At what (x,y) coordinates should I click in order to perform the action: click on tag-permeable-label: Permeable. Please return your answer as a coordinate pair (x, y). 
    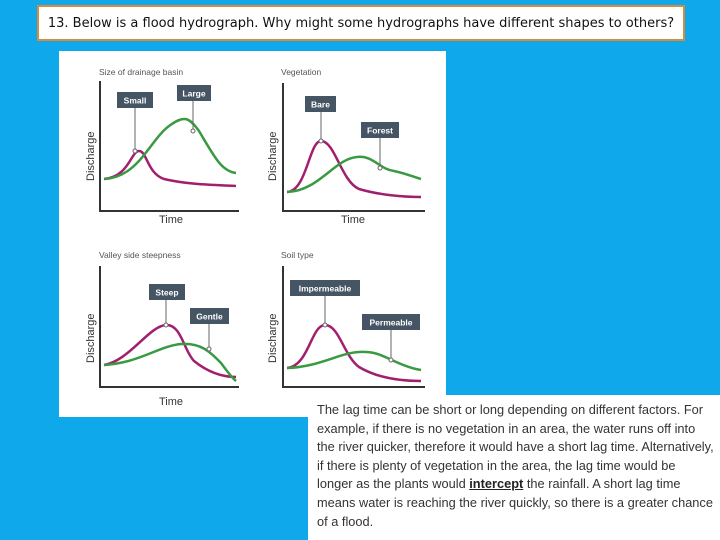
    Looking at the image, I should click on (391, 323).